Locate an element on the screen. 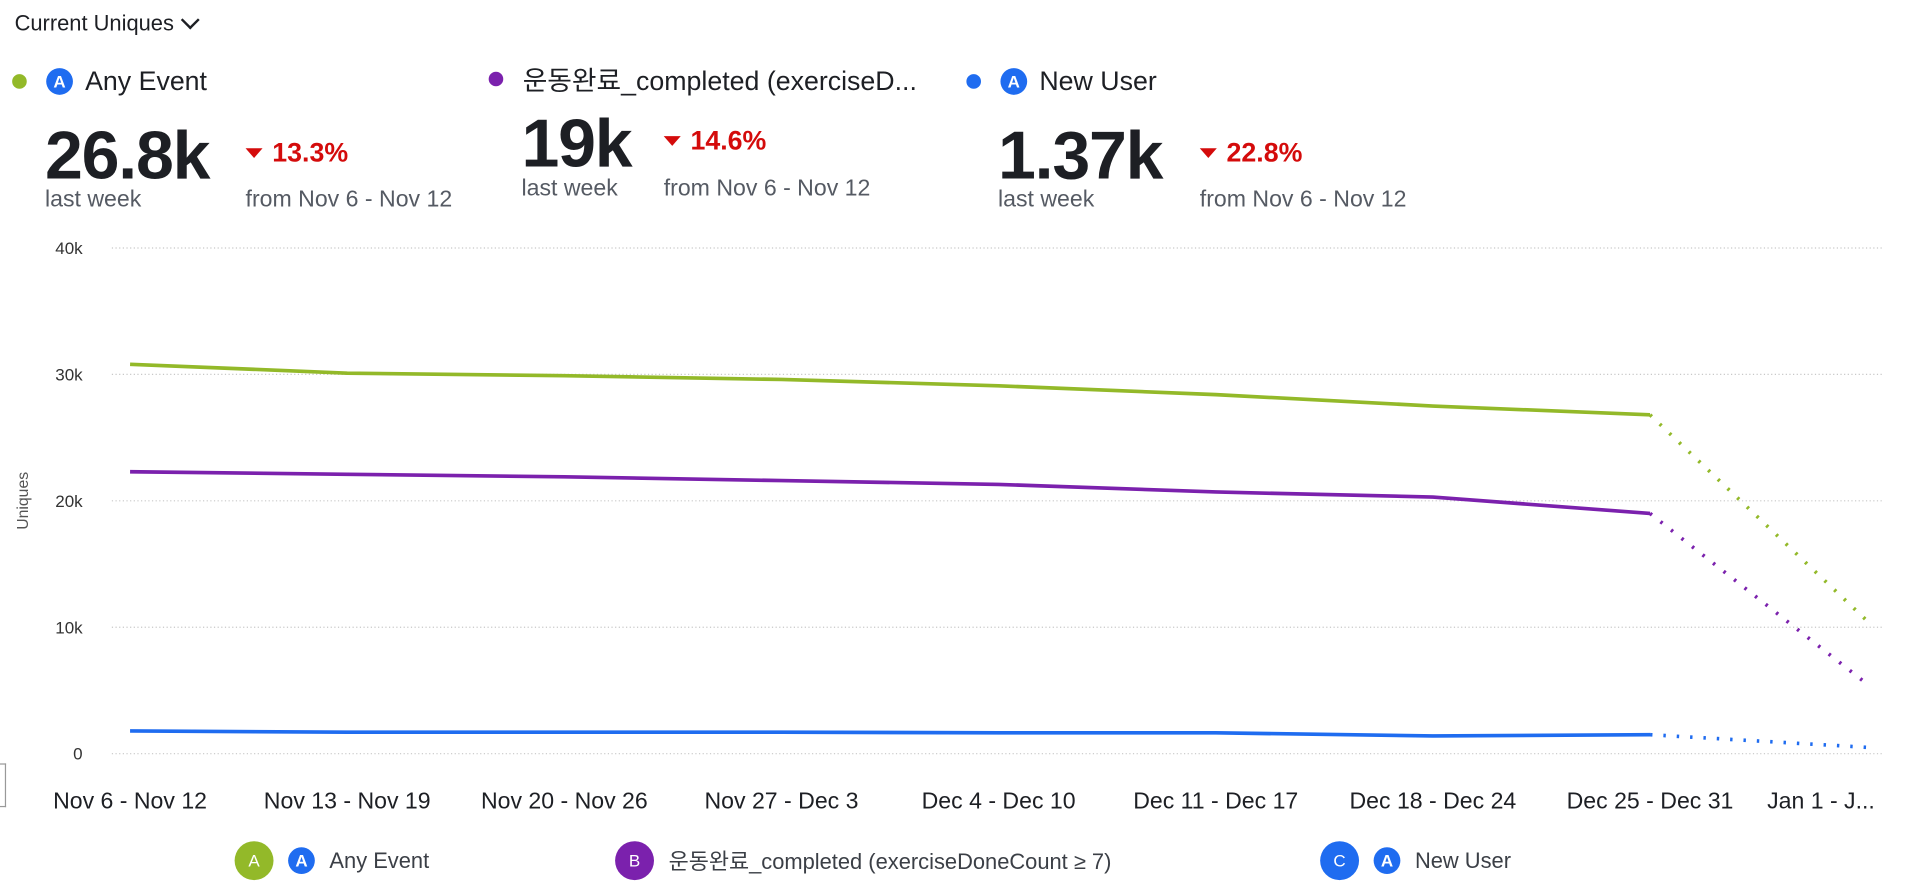 This screenshot has height=886, width=1906. x-tick-label: Dec 4 - Dec 10 is located at coordinates (999, 800).